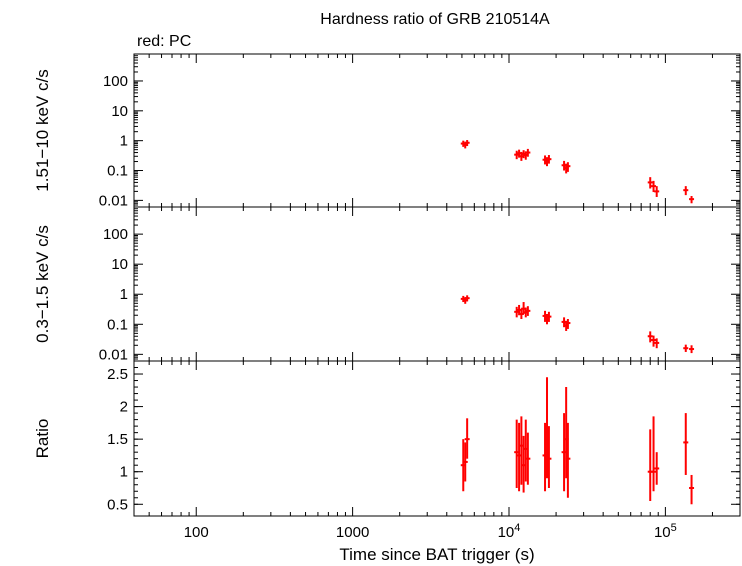 This screenshot has width=742, height=566. What do you see at coordinates (42, 284) in the screenshot?
I see `y-axis-label: 0.3−1.5 keV c/s` at bounding box center [42, 284].